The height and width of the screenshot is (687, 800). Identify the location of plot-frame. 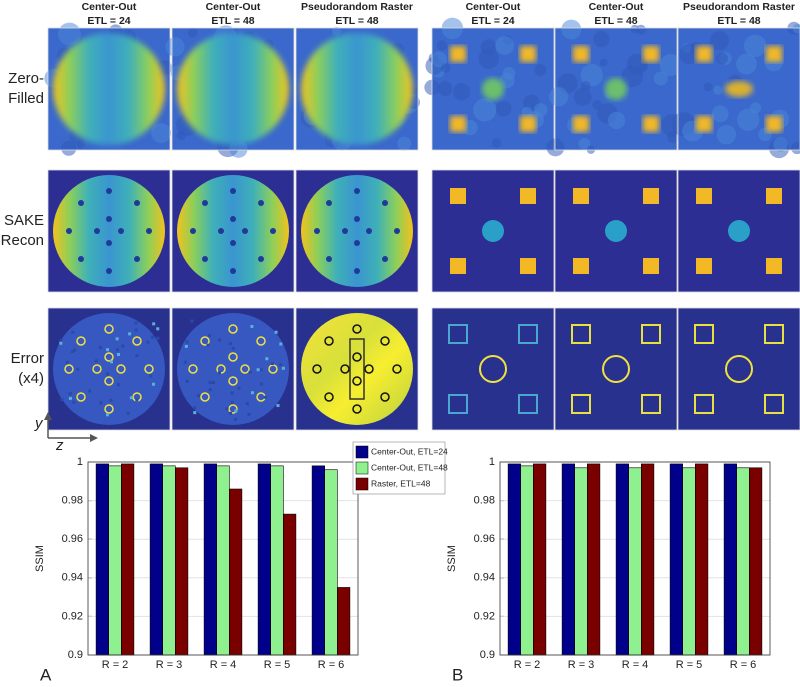
(635, 558).